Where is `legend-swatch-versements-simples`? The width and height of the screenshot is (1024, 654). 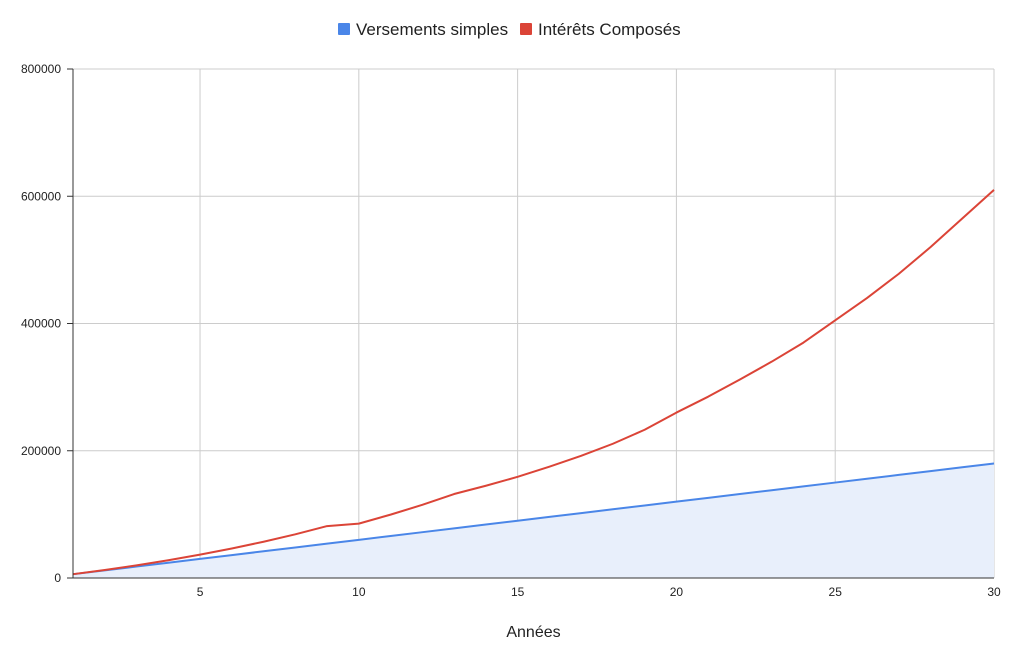
legend-swatch-versements-simples is located at coordinates (344, 29).